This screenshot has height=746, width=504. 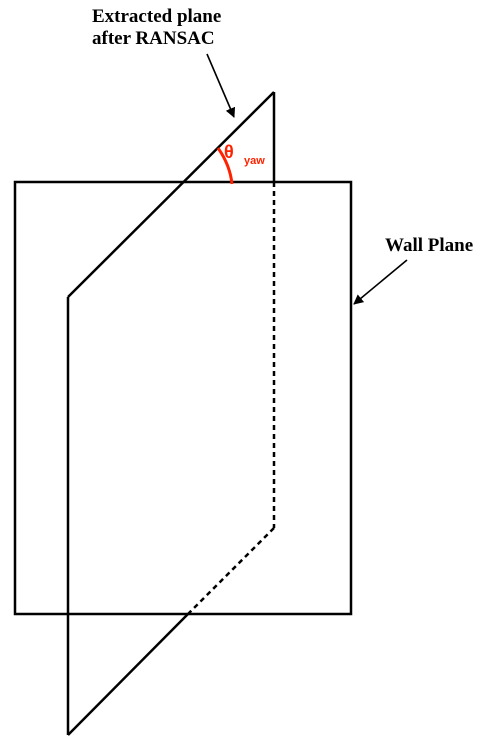 I want to click on extracted-plane-label-line2: after RANSAC, so click(x=153, y=38).